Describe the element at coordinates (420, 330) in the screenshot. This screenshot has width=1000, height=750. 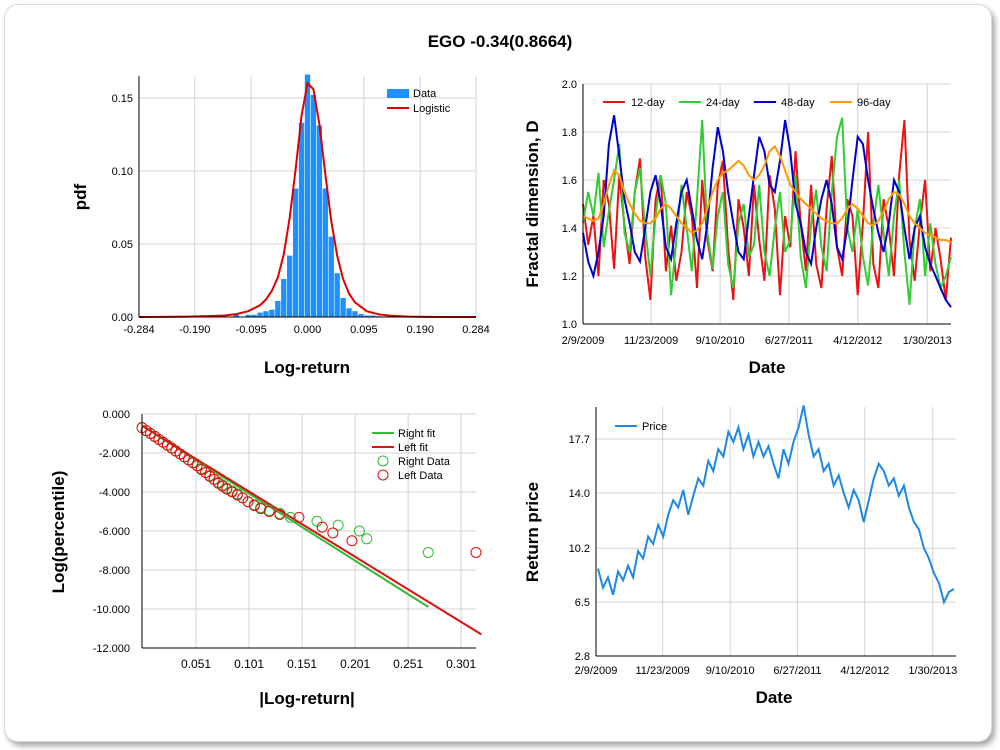
I see `x-tick-label: 0.190` at that location.